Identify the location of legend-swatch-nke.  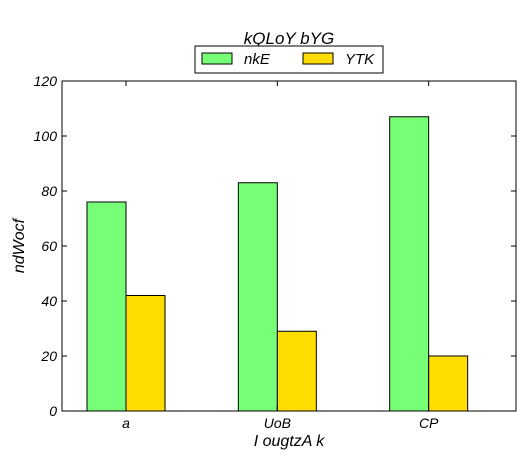
(217, 58).